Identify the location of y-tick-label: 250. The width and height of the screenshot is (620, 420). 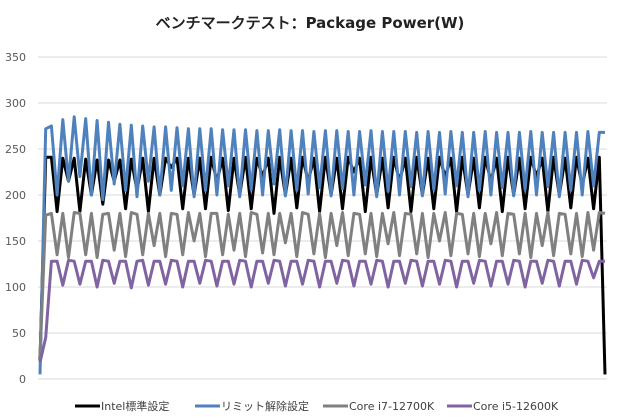
(15, 149).